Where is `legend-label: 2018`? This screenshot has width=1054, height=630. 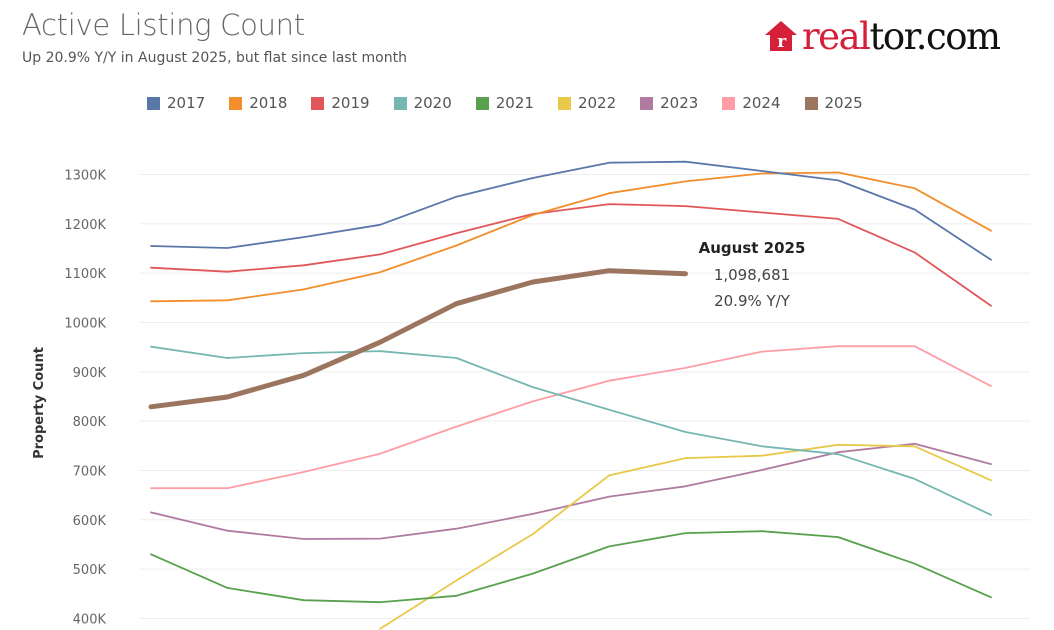
legend-label: 2018 is located at coordinates (268, 103).